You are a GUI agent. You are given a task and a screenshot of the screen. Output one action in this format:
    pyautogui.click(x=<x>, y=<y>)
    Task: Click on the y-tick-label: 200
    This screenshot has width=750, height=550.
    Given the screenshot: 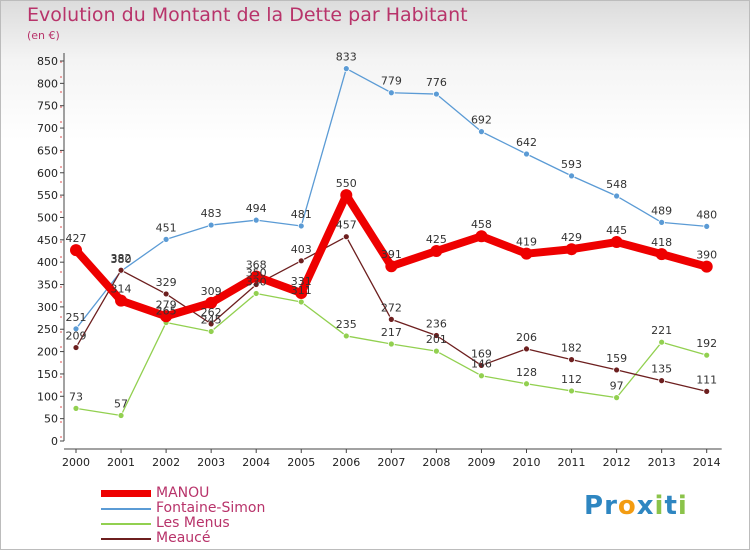 What is the action you would take?
    pyautogui.click(x=47, y=352)
    